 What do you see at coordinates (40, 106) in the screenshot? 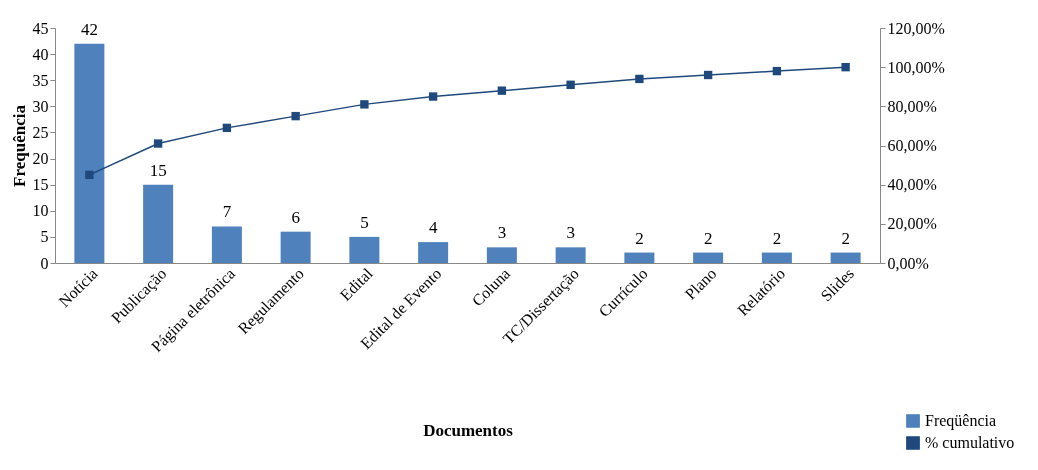
I see `y-tick-label: 30` at bounding box center [40, 106].